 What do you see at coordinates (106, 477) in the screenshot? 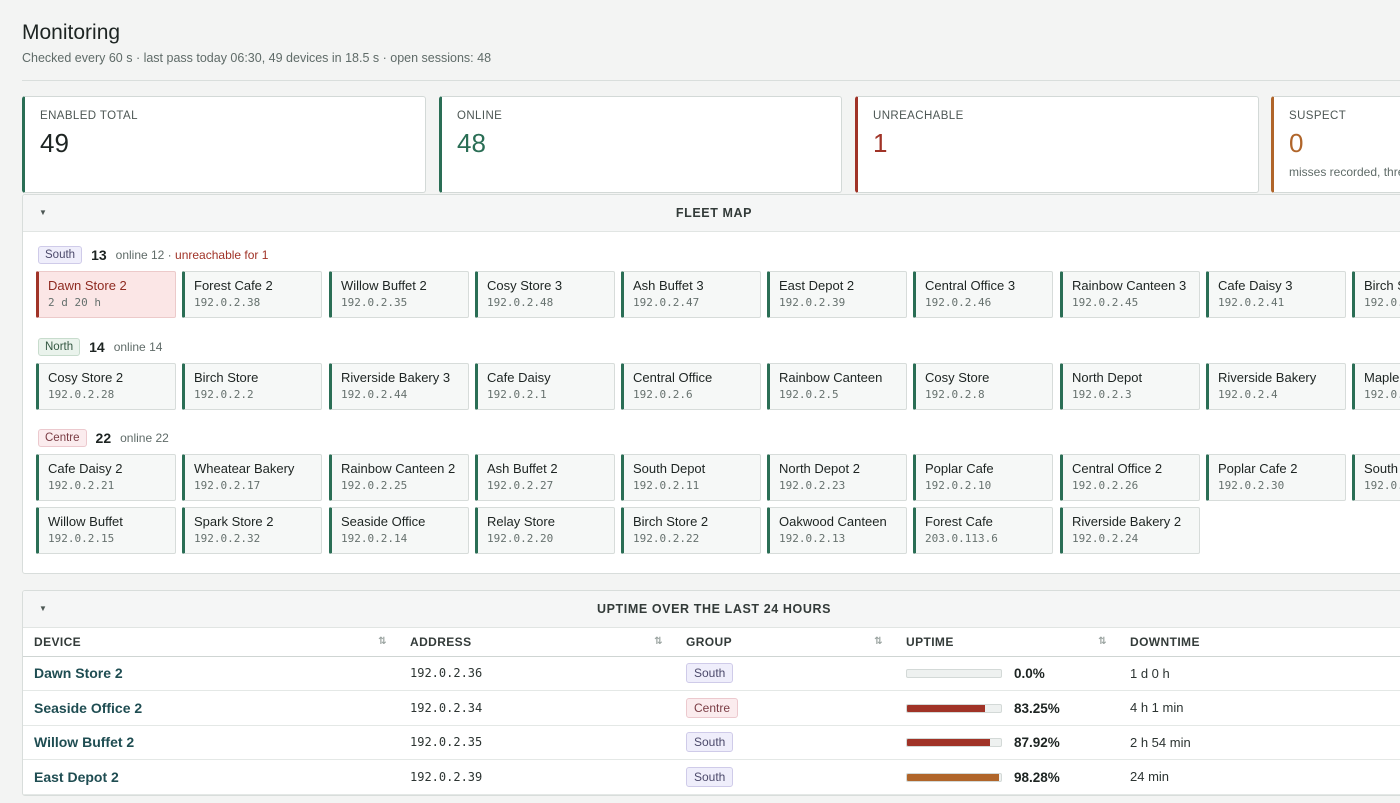
I see `device-tile: Cafe Daisy 2 192.0.2.21` at bounding box center [106, 477].